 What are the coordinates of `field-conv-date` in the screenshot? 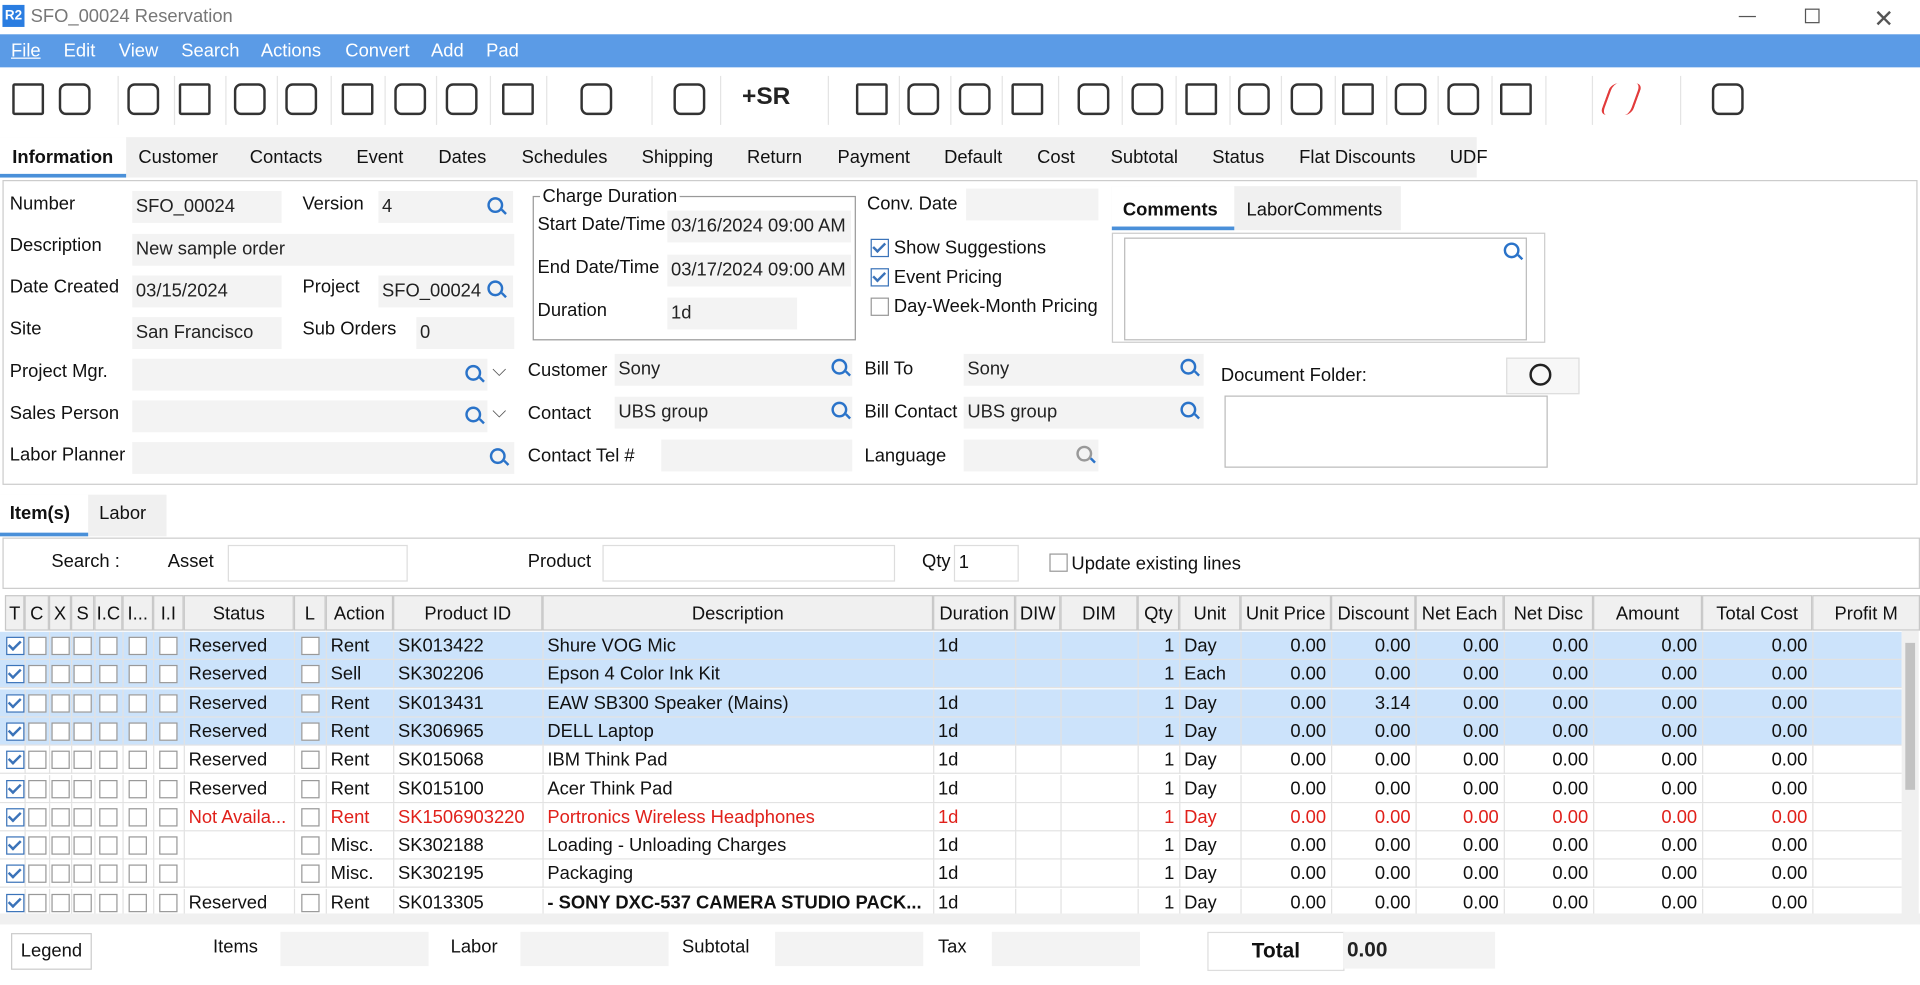 It's located at (1032, 204).